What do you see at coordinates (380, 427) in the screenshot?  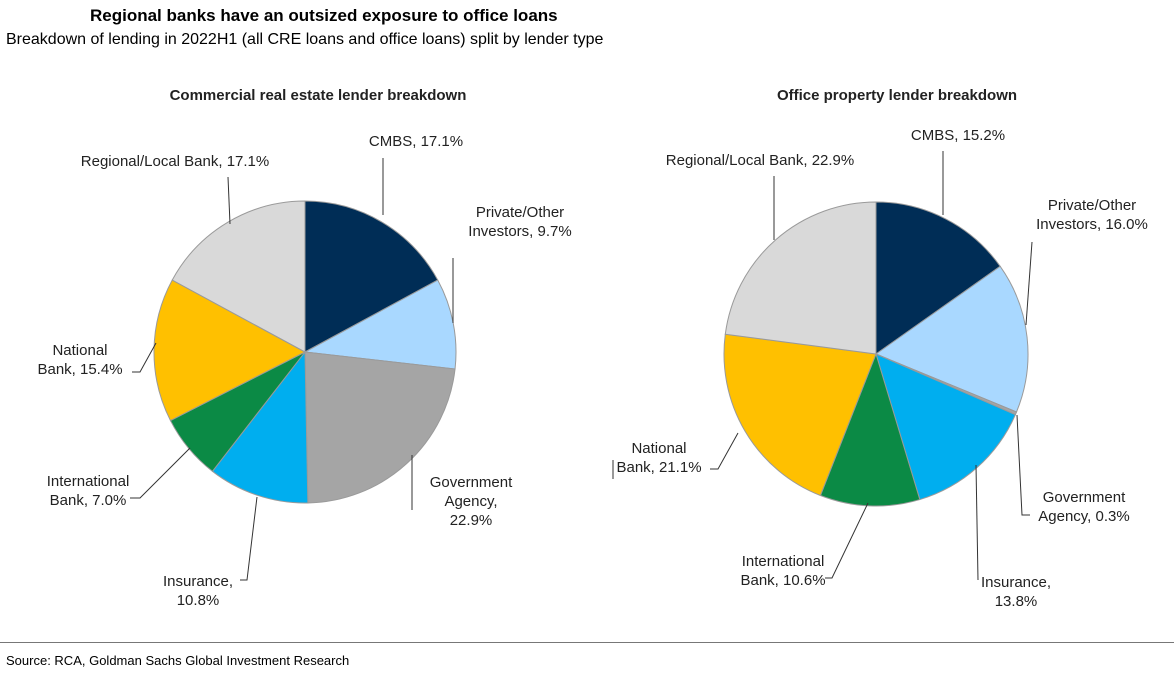 I see `pie-slice-government-agency` at bounding box center [380, 427].